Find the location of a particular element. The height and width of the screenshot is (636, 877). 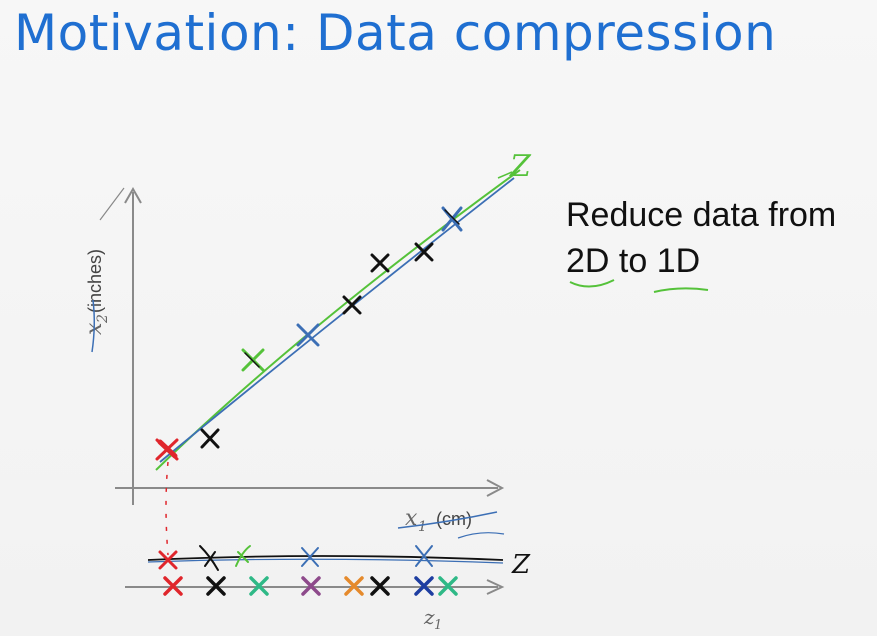

x-axis-label: x 1 (cm) is located at coordinates (438, 520).